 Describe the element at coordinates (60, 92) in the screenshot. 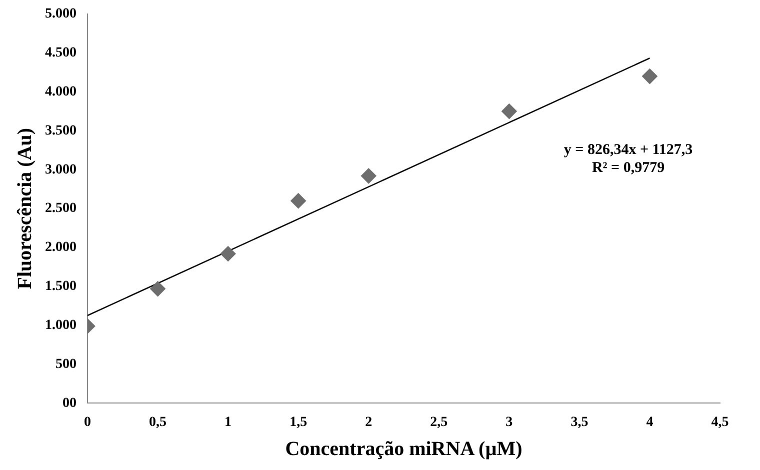

I see `y-tick-label: 4.000` at that location.